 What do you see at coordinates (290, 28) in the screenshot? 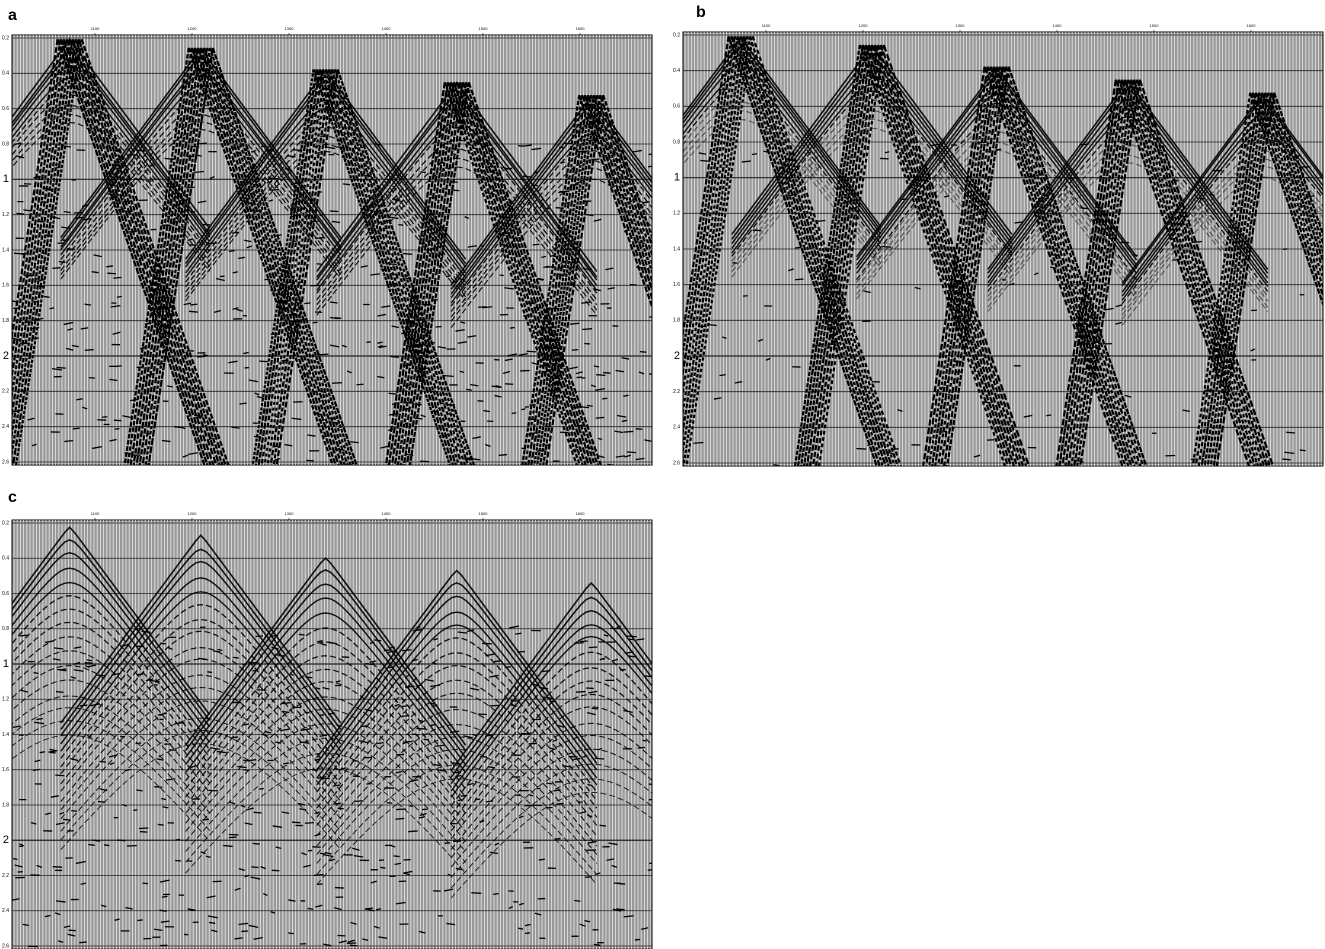
I see `x-tick-label: 1300` at bounding box center [290, 28].